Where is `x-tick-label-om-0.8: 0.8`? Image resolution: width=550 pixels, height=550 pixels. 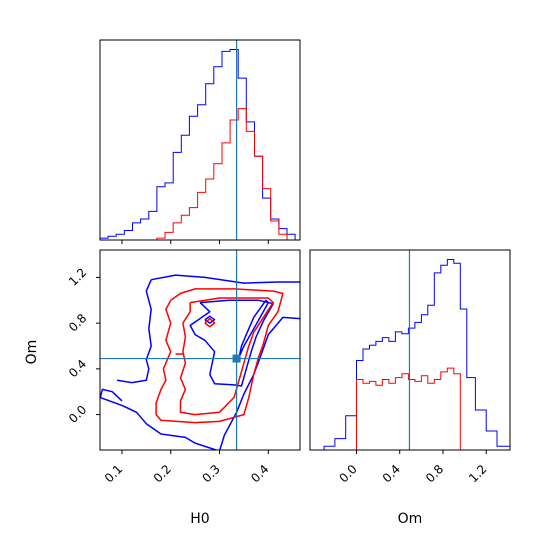 x-tick-label-om-0.8: 0.8 is located at coordinates (434, 473).